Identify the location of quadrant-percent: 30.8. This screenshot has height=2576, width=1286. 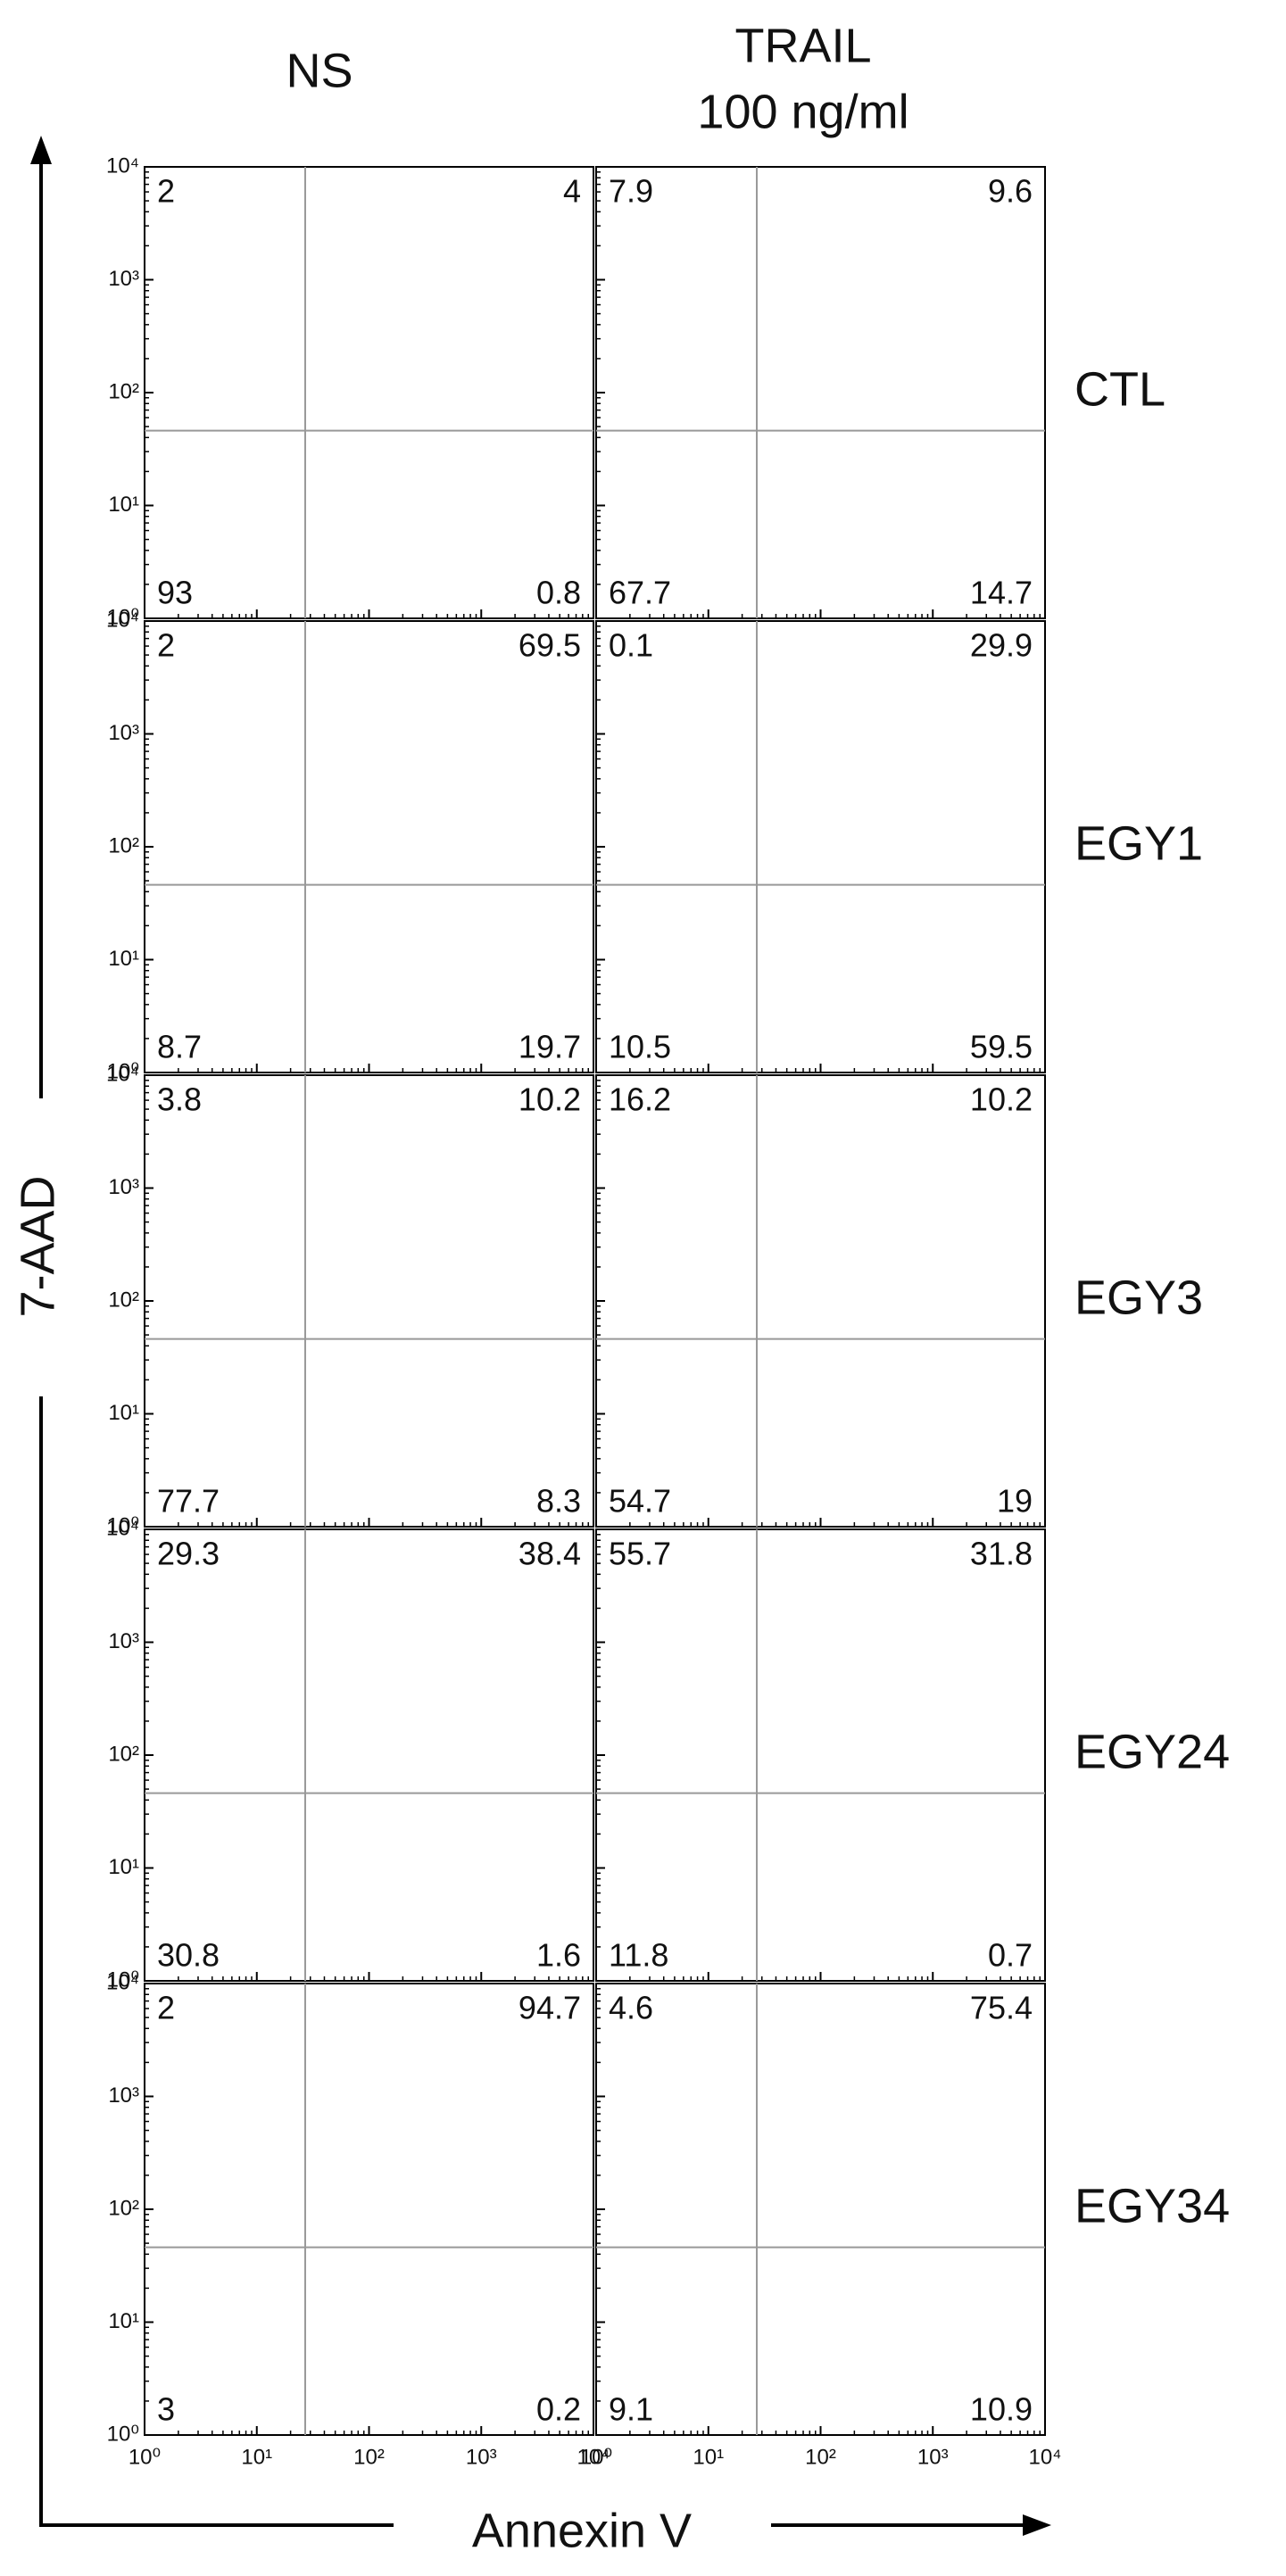
(188, 1955).